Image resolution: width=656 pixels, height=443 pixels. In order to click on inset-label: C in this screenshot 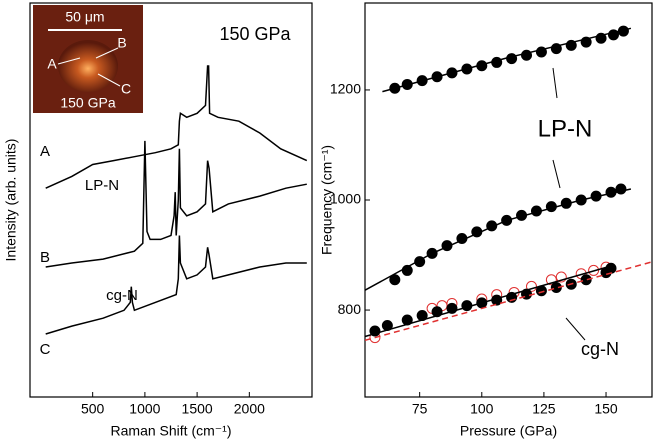, I will do `click(126, 89)`.